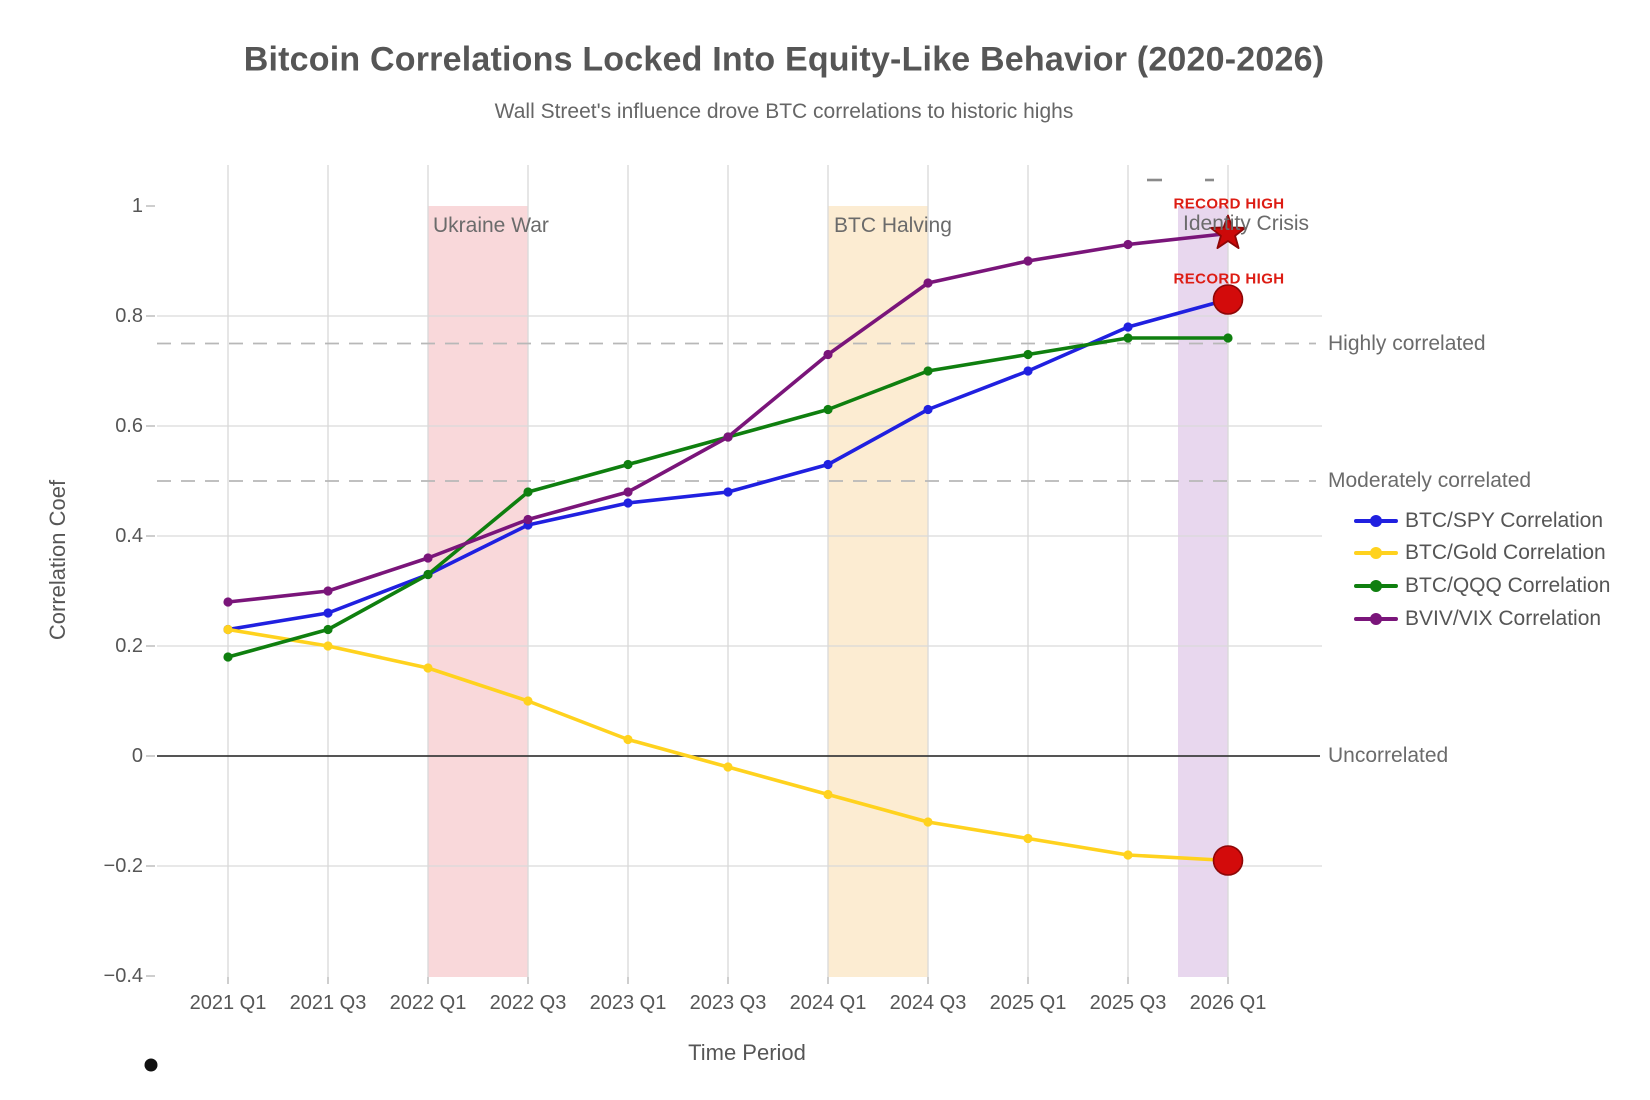 The image size is (1650, 1100). What do you see at coordinates (123, 866) in the screenshot?
I see `y-tick-label: −0.2` at bounding box center [123, 866].